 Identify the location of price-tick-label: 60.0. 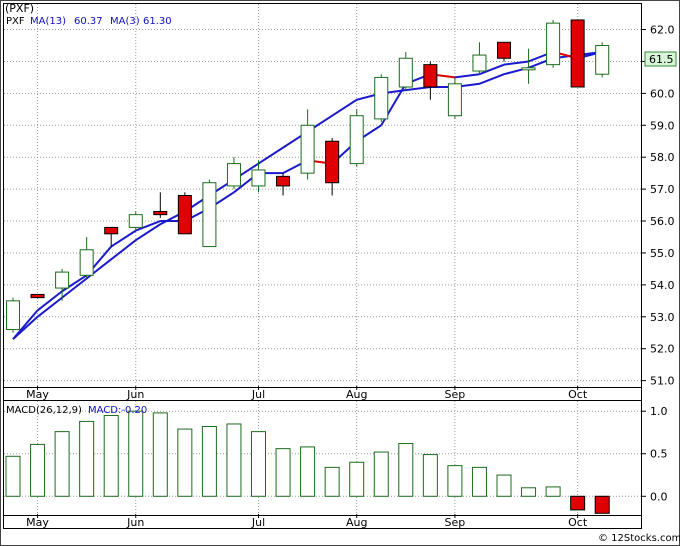
(662, 93).